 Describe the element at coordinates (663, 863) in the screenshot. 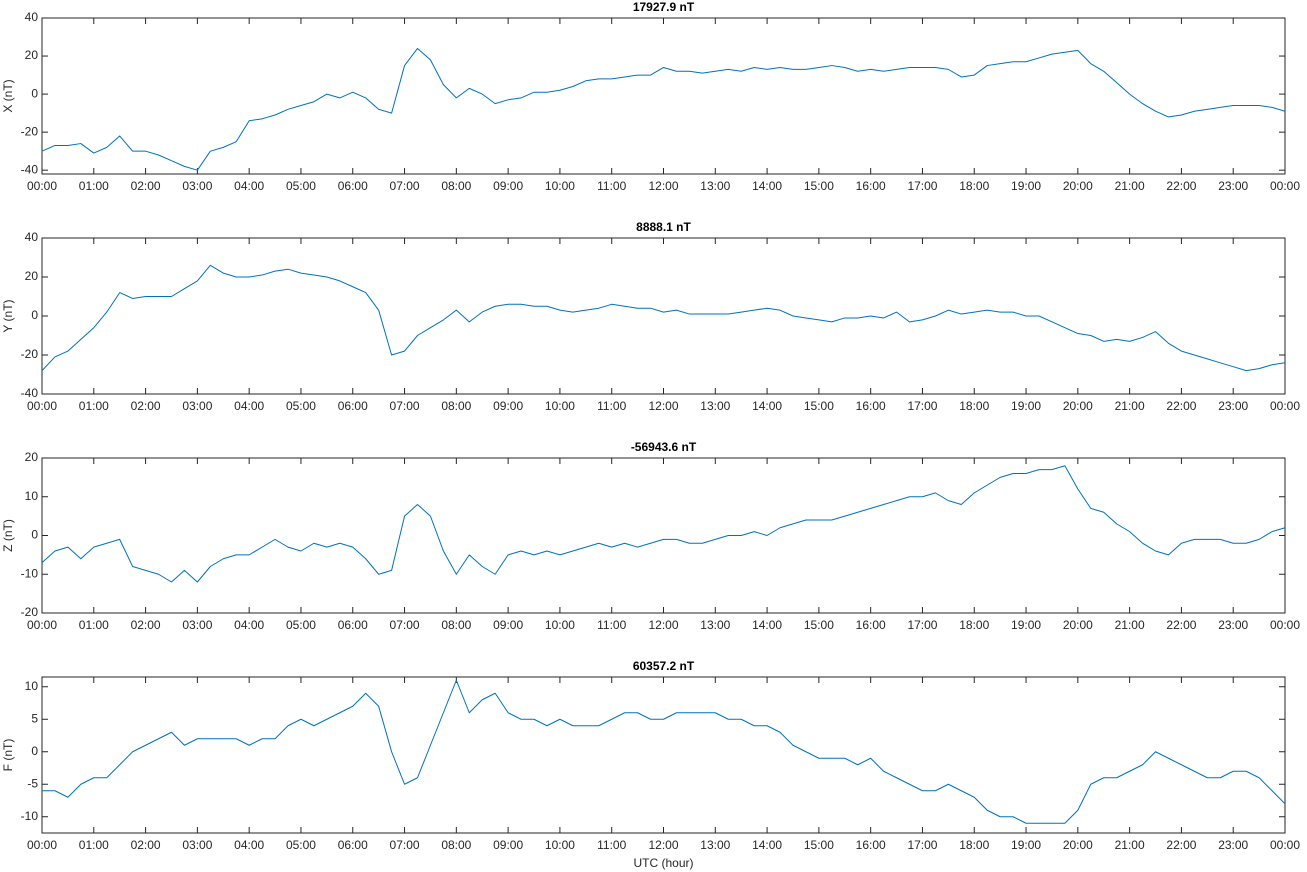

I see `x-axis-label: UTC (hour)` at that location.